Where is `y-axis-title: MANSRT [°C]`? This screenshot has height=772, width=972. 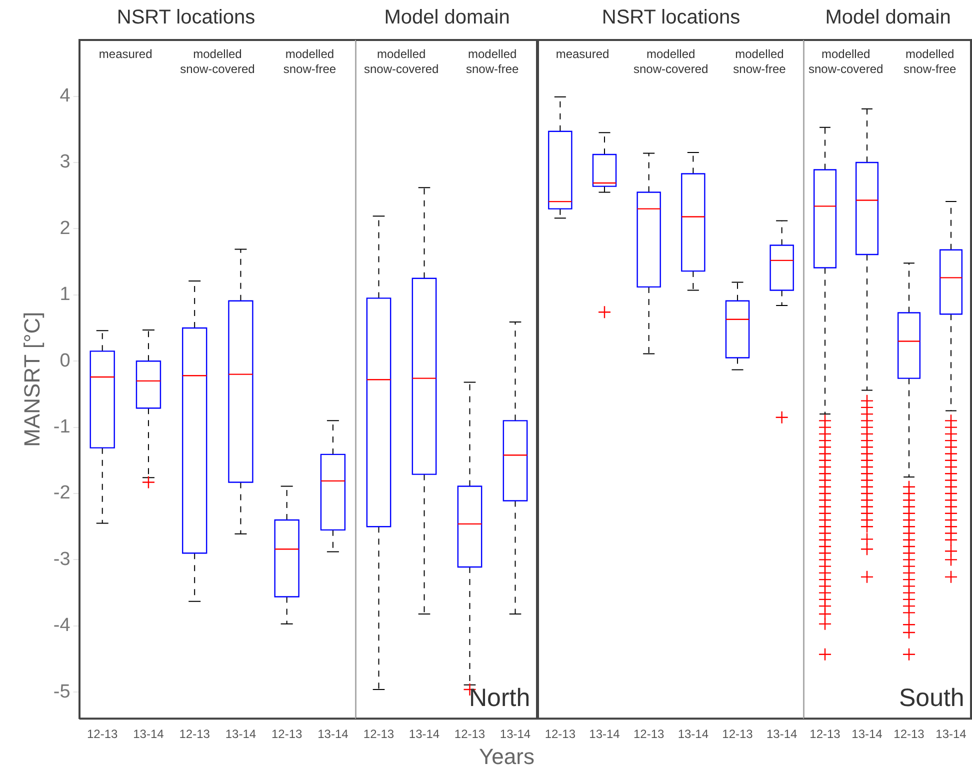 y-axis-title: MANSRT [°C] is located at coordinates (31, 379).